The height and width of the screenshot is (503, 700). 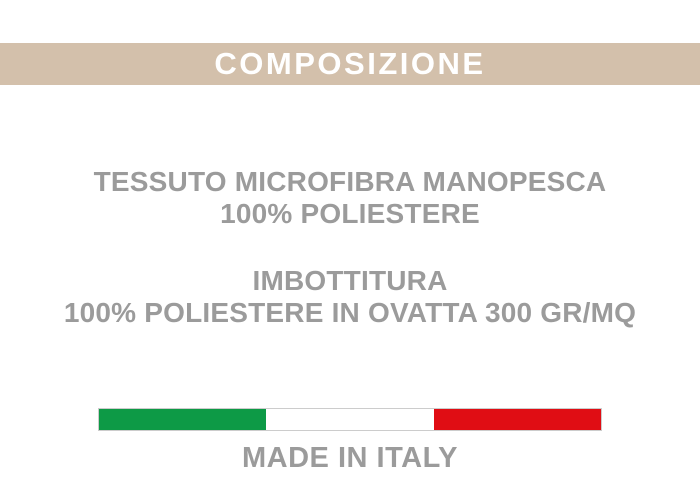 What do you see at coordinates (350, 181) in the screenshot?
I see `fabric-name-line: TESSUTO MICROFIBRA MANOPESCA` at bounding box center [350, 181].